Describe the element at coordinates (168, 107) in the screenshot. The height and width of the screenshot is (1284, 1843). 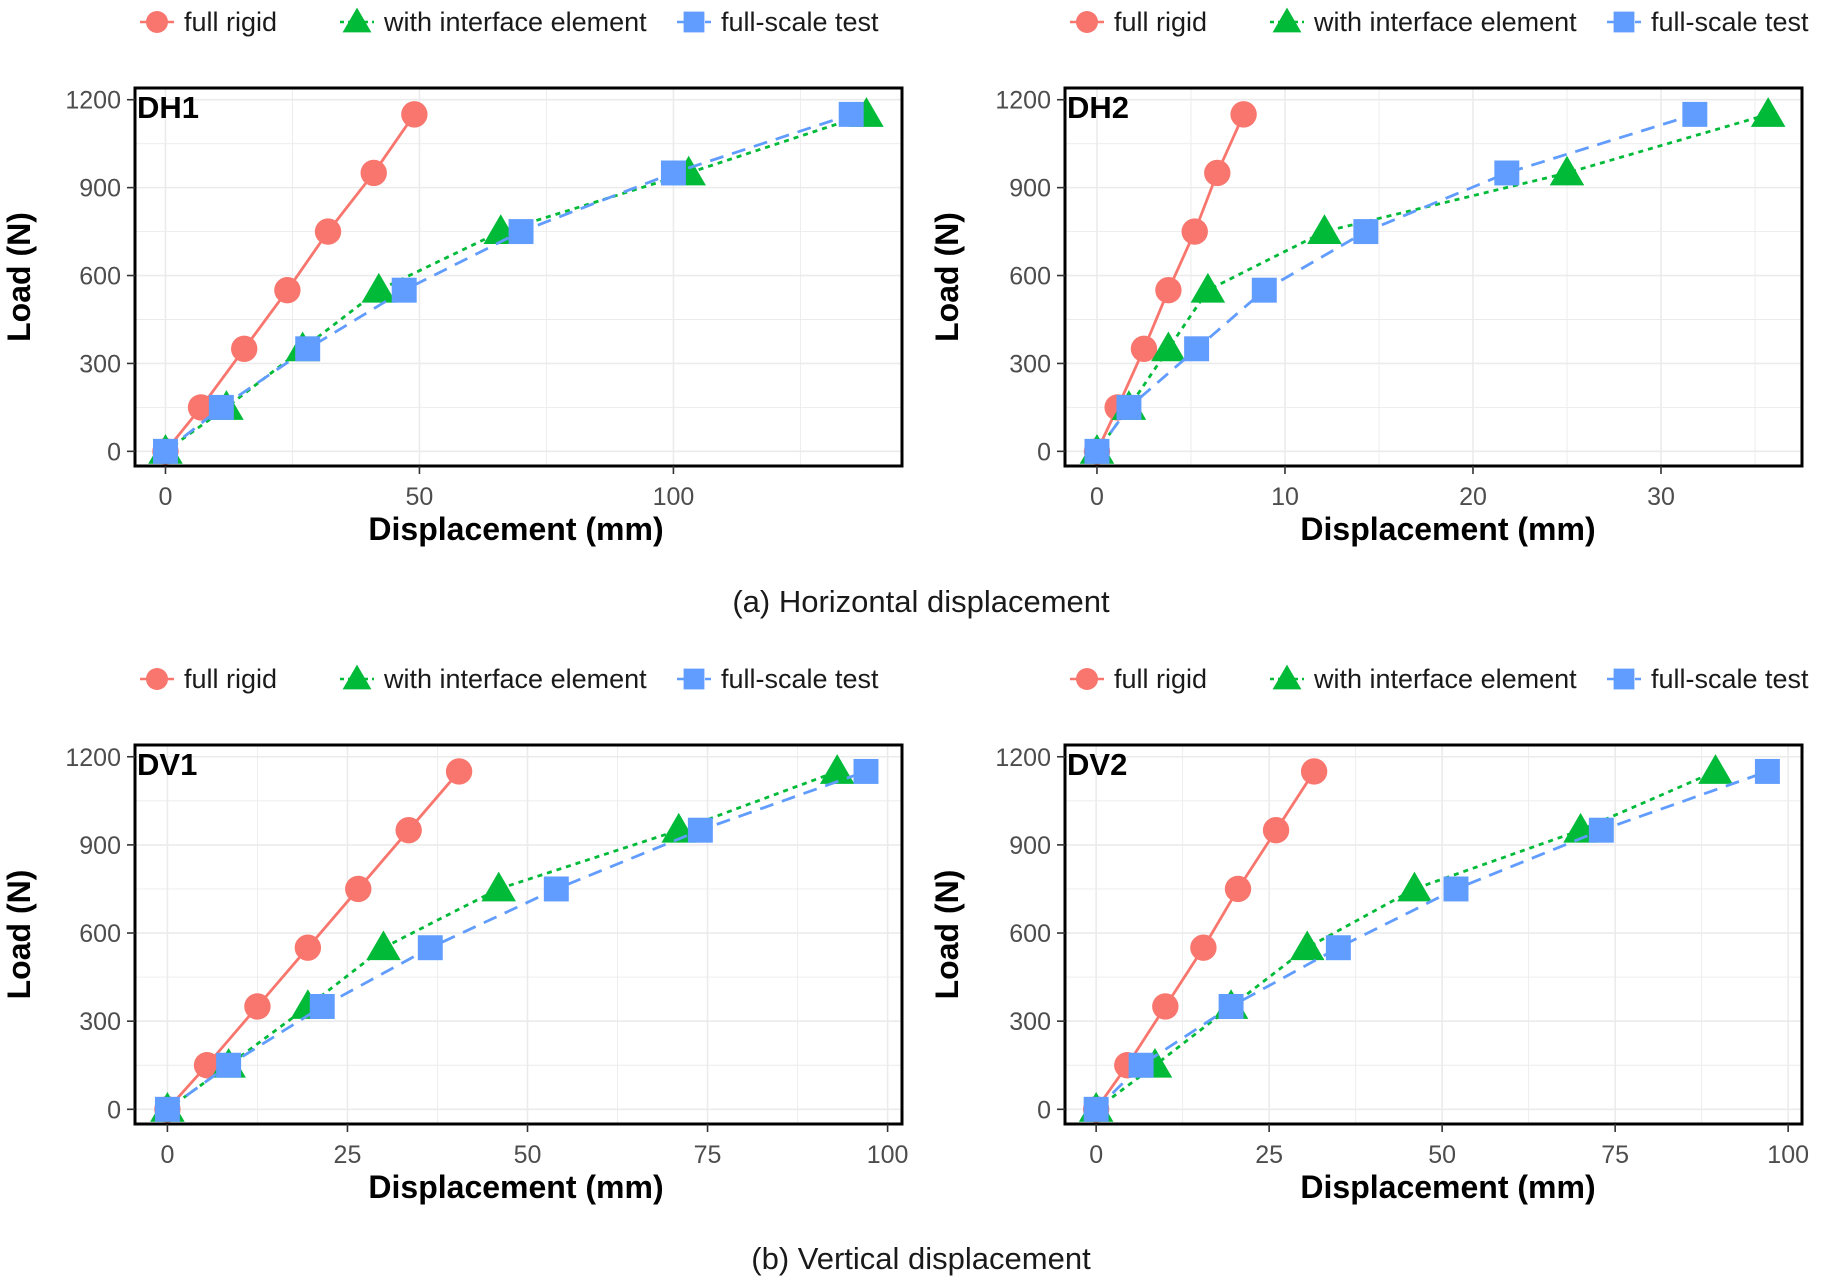
I see `panel-label: DH1` at that location.